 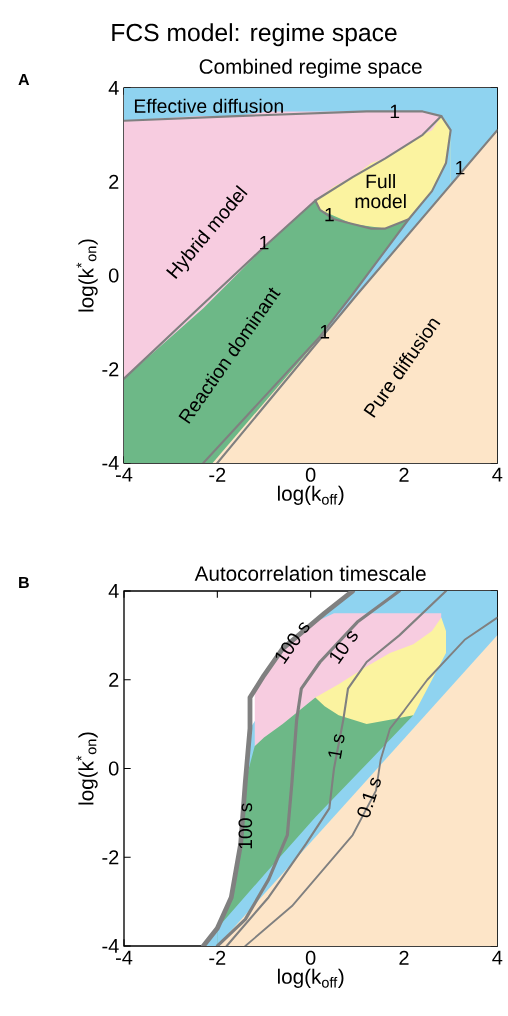 I want to click on series-label: Full model, so click(x=380, y=191).